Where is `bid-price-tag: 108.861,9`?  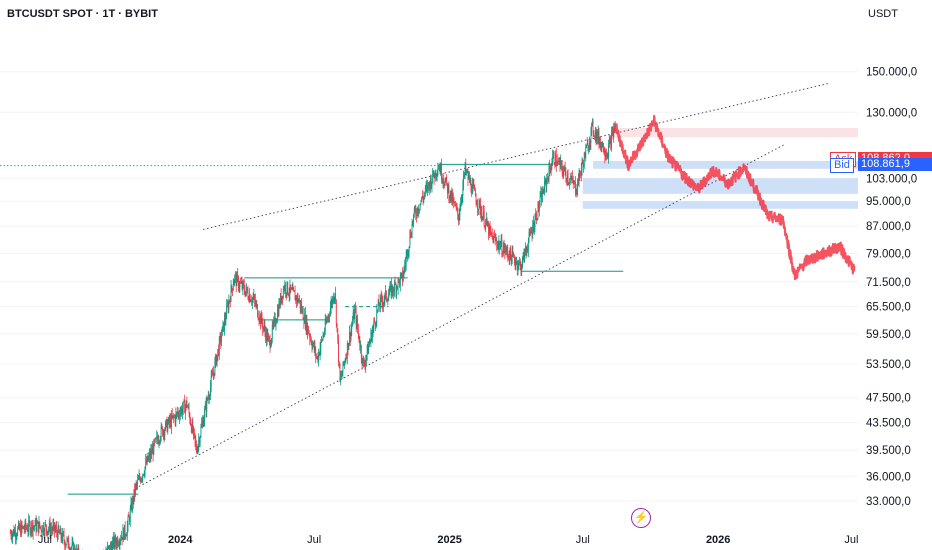
bid-price-tag: 108.861,9 is located at coordinates (895, 165).